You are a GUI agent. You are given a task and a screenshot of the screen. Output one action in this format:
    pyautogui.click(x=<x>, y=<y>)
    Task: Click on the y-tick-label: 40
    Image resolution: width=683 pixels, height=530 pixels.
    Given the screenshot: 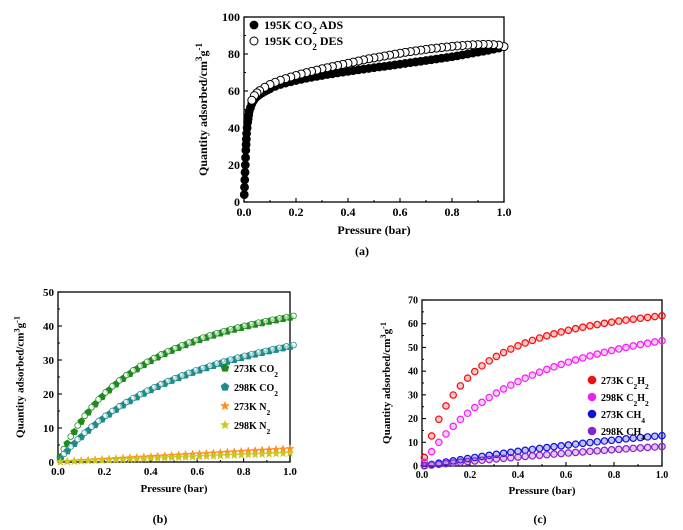 What is the action you would take?
    pyautogui.click(x=413, y=372)
    